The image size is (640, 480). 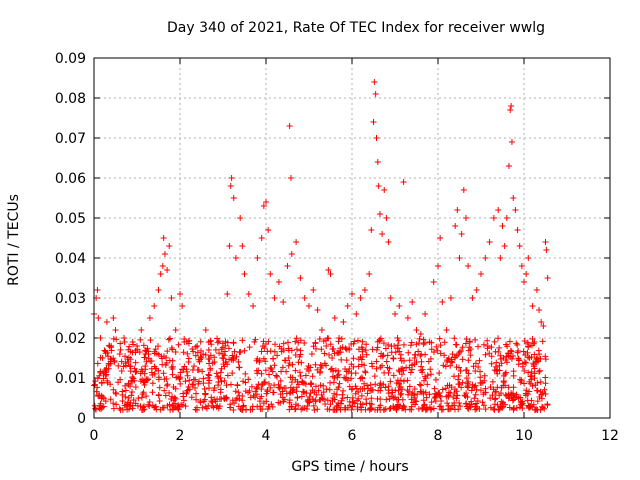 I want to click on x-tick-label: 8, so click(x=438, y=436).